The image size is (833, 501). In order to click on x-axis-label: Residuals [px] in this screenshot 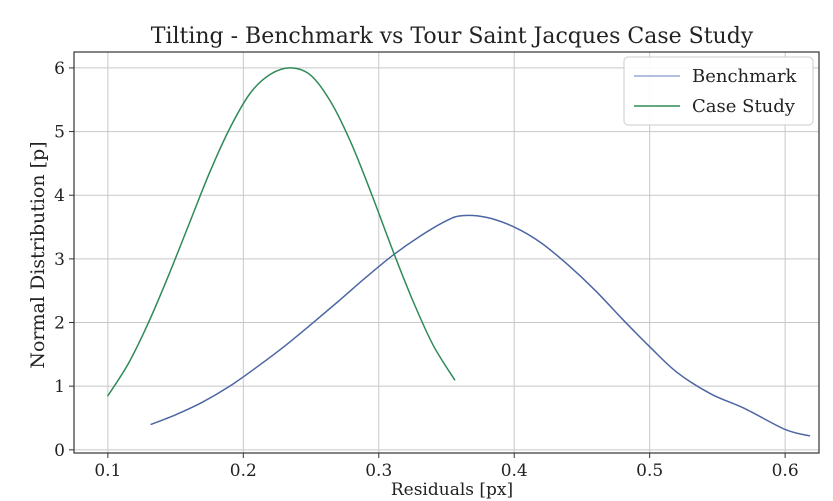, I will do `click(452, 490)`.